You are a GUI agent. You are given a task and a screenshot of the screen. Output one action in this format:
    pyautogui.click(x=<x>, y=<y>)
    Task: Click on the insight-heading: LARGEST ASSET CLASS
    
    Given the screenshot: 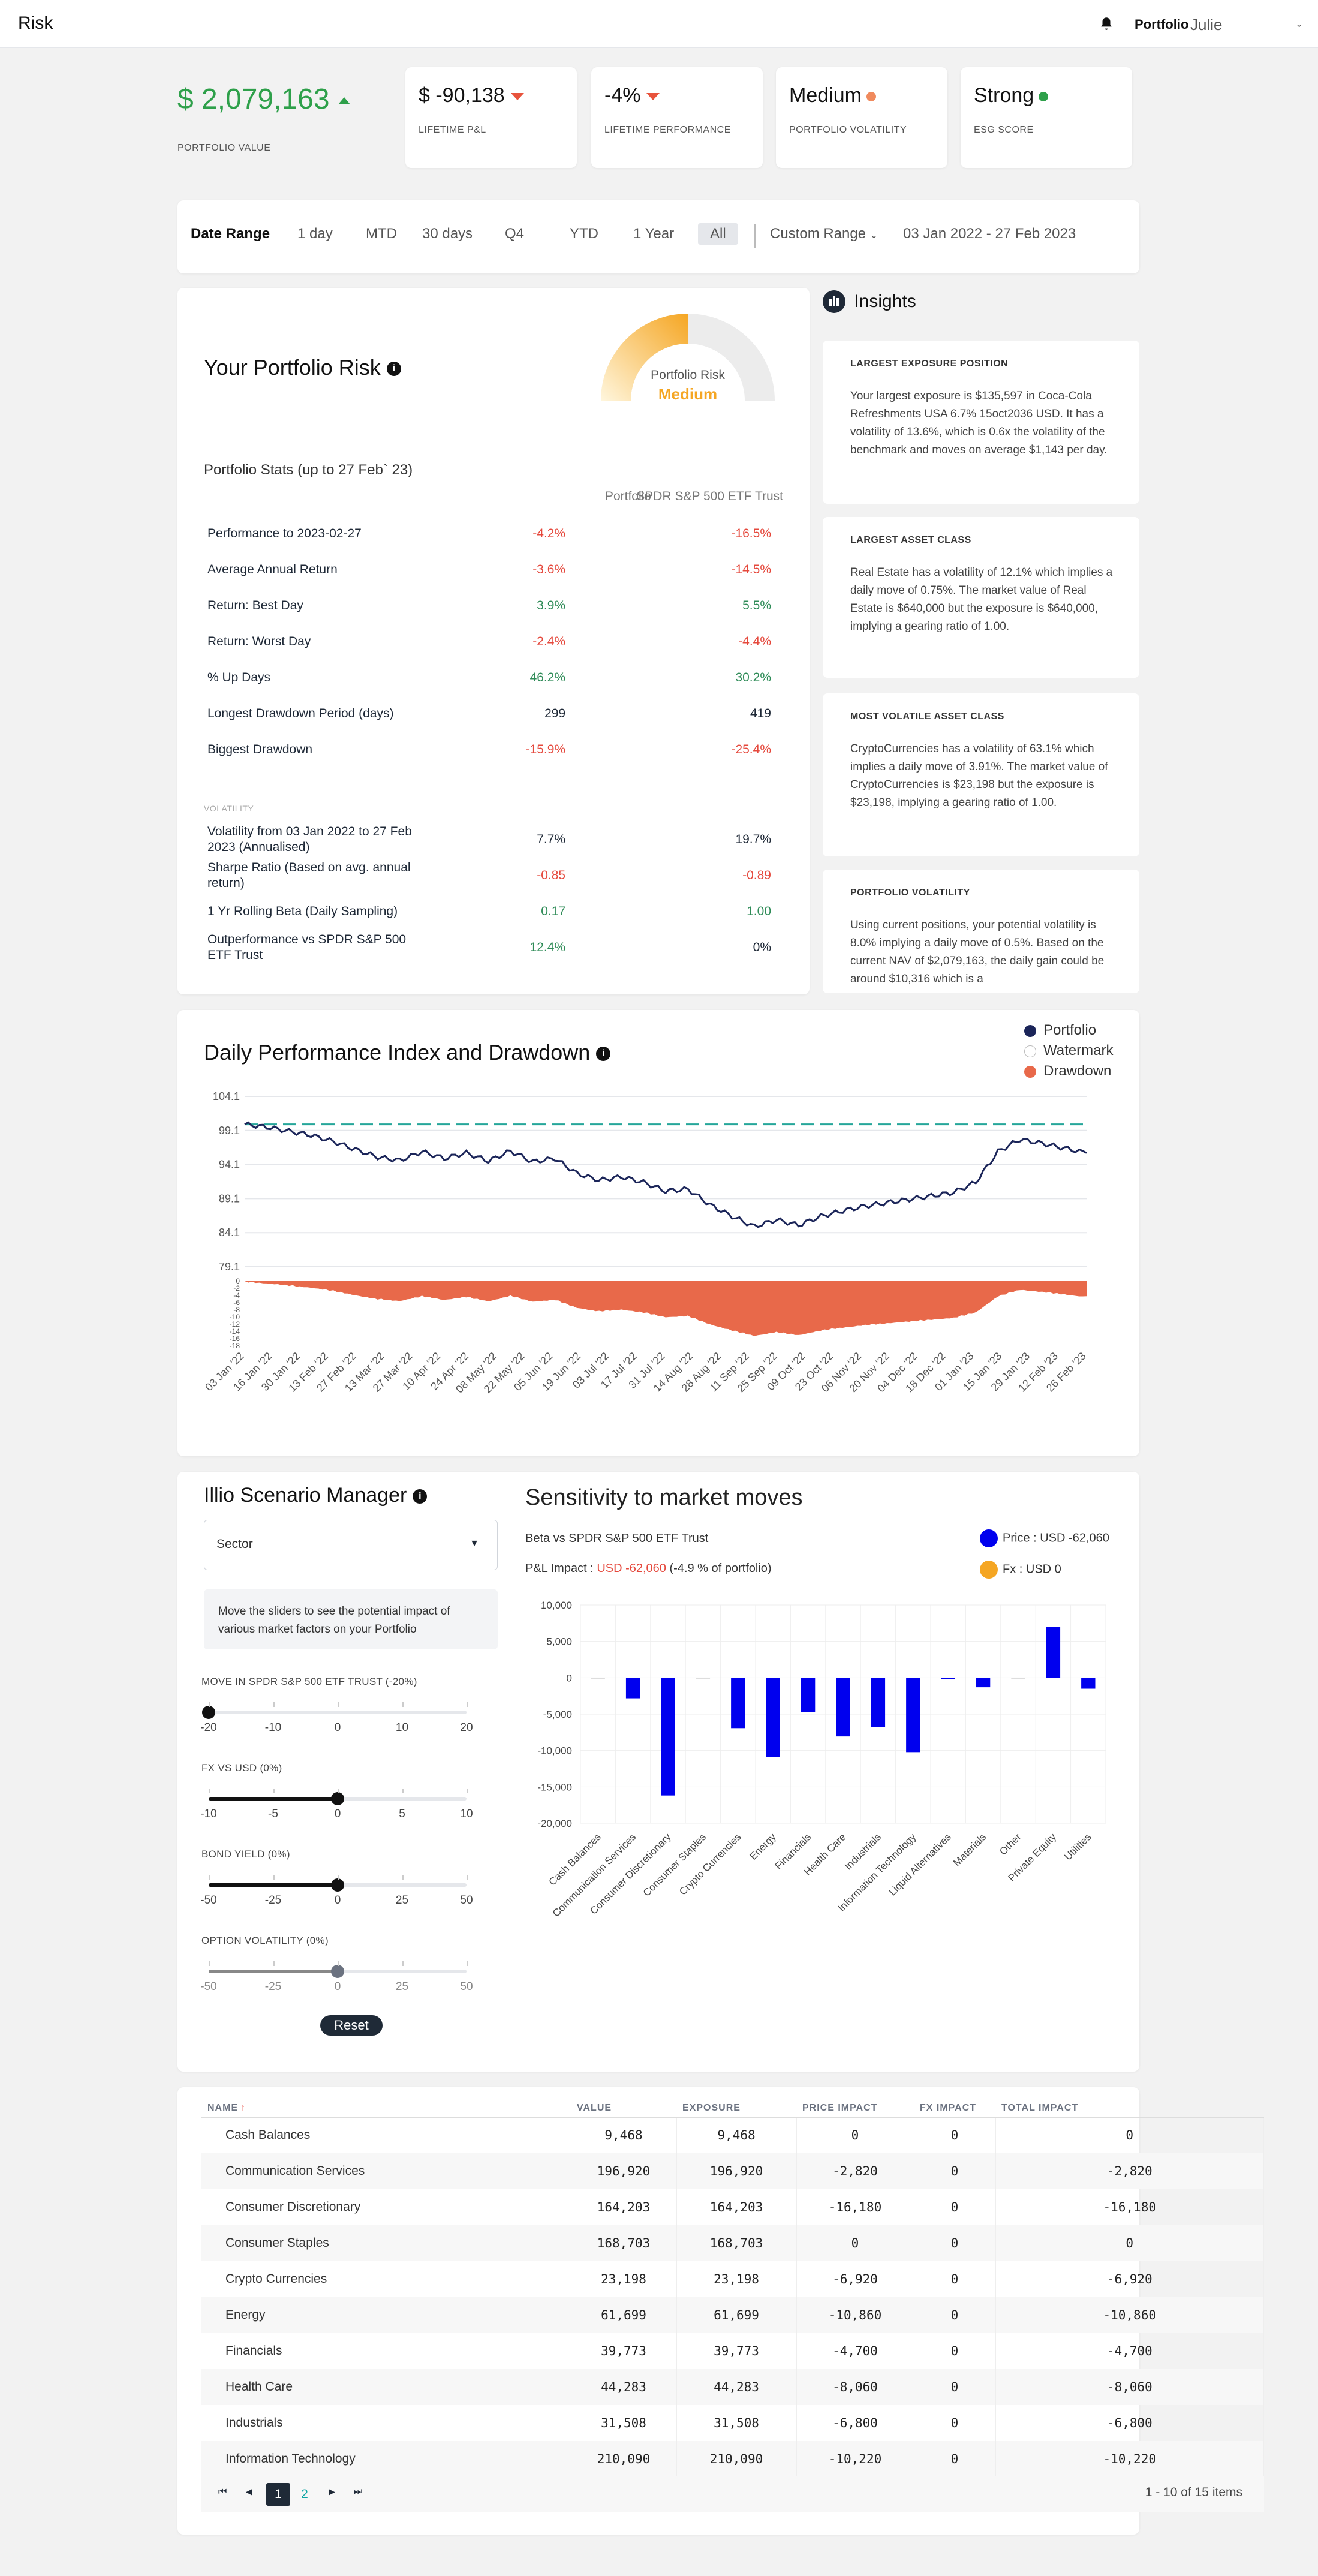 What is the action you would take?
    pyautogui.click(x=910, y=540)
    